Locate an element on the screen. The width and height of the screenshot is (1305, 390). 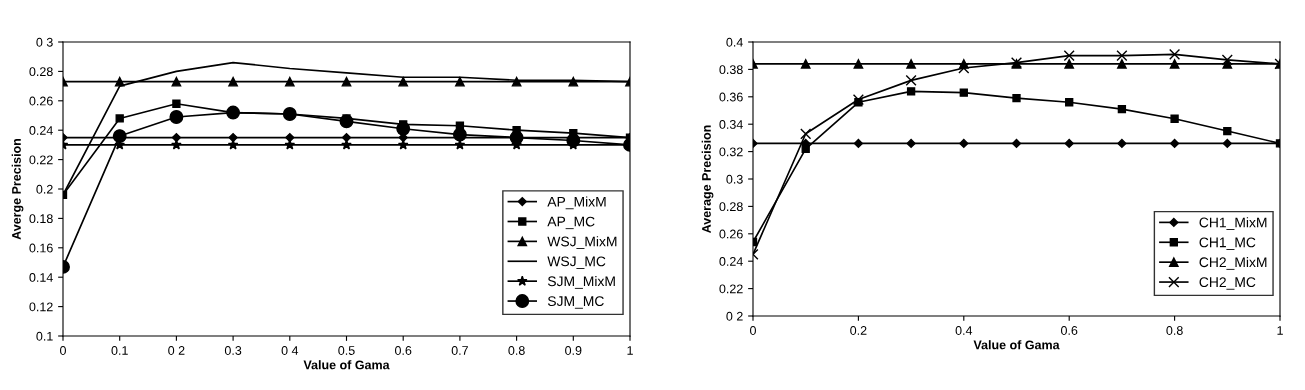
y-tick-label: 0.32 is located at coordinates (731, 152).